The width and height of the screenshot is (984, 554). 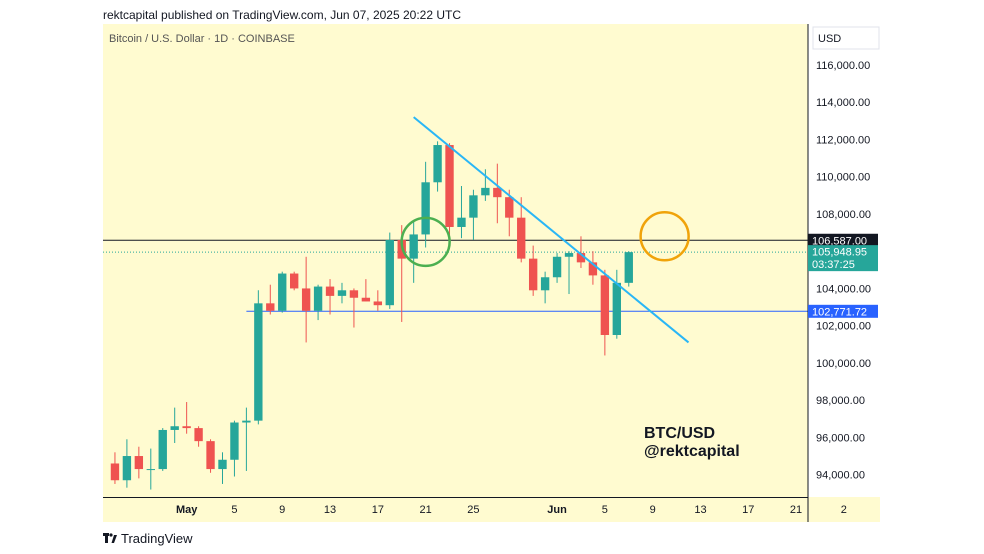 I want to click on x-tick-label: Jun, so click(x=557, y=510).